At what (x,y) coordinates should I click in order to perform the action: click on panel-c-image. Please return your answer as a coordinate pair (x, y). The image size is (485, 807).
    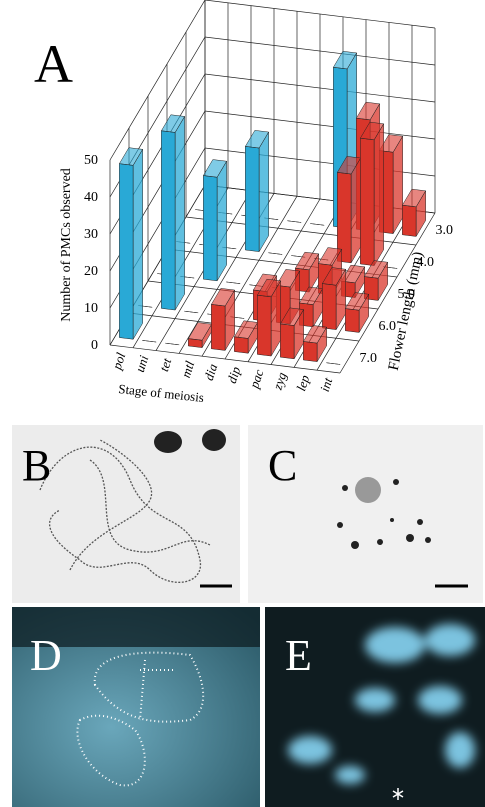
    Looking at the image, I should click on (365, 514).